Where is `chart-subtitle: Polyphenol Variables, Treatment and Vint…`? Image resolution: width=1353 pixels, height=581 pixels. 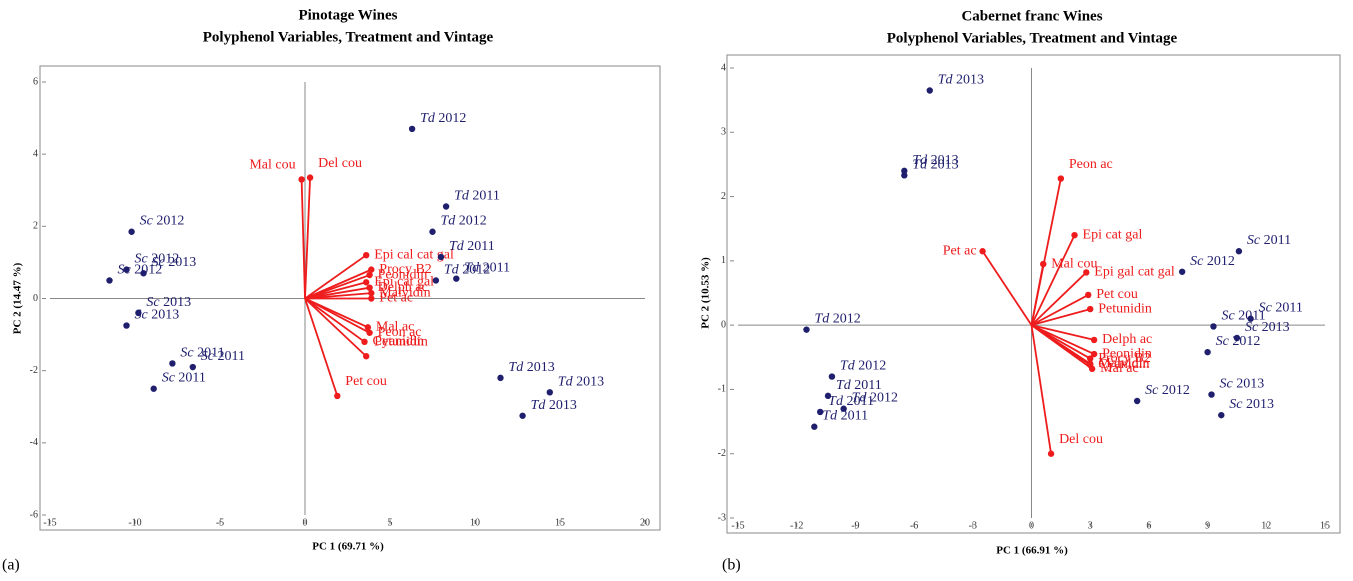 chart-subtitle: Polyphenol Variables, Treatment and Vint… is located at coordinates (1032, 38).